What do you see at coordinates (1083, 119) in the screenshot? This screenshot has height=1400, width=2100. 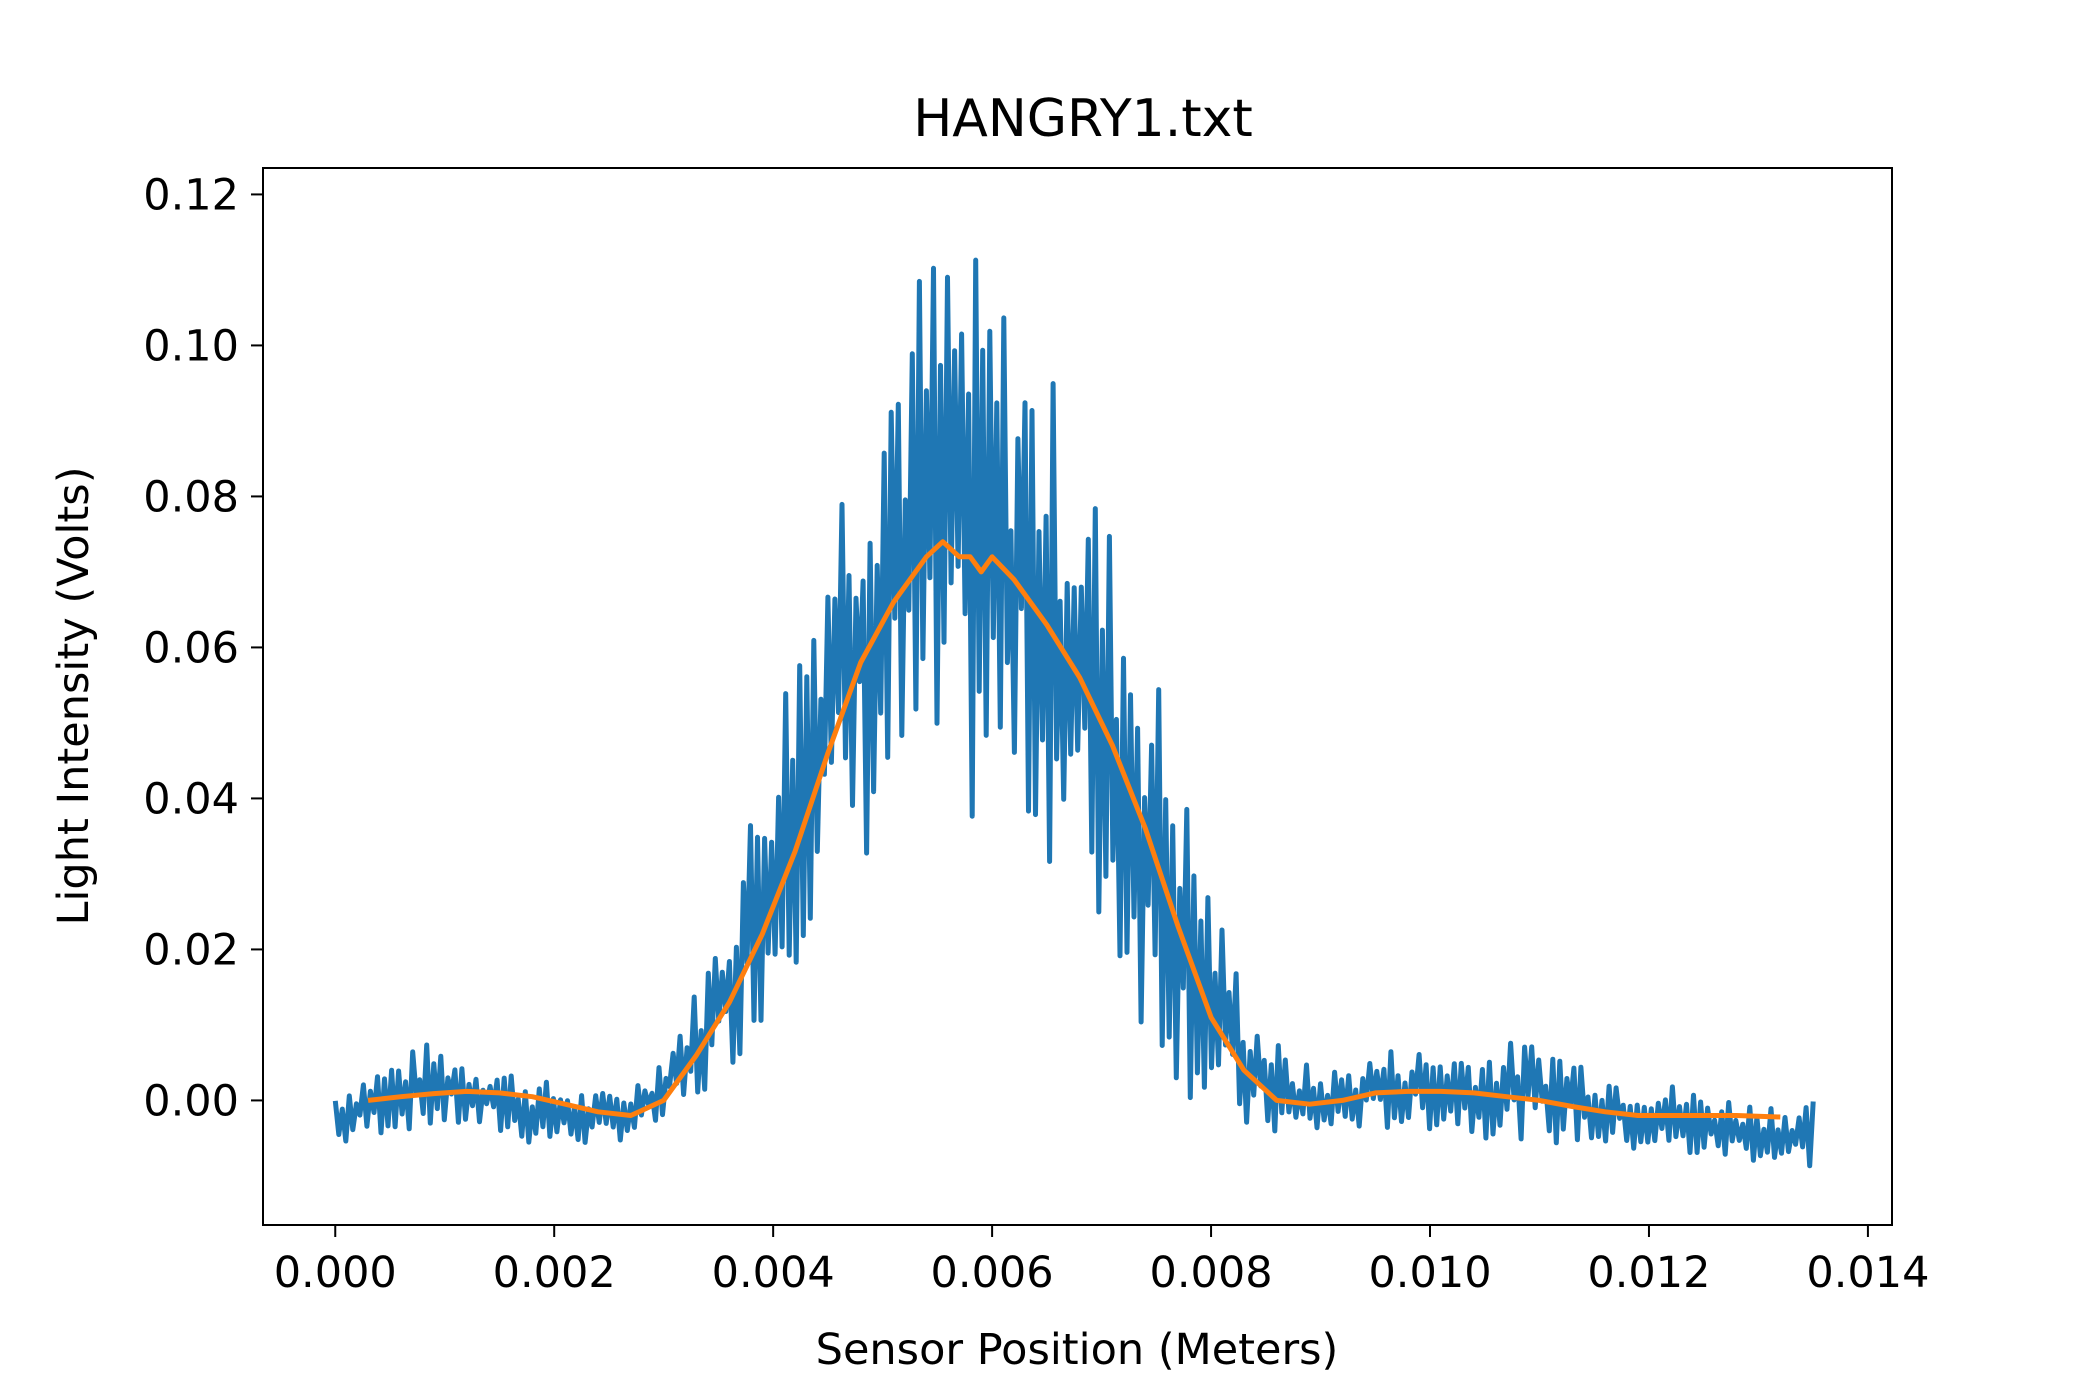 I see `chart-title: HANGRY1.txt` at bounding box center [1083, 119].